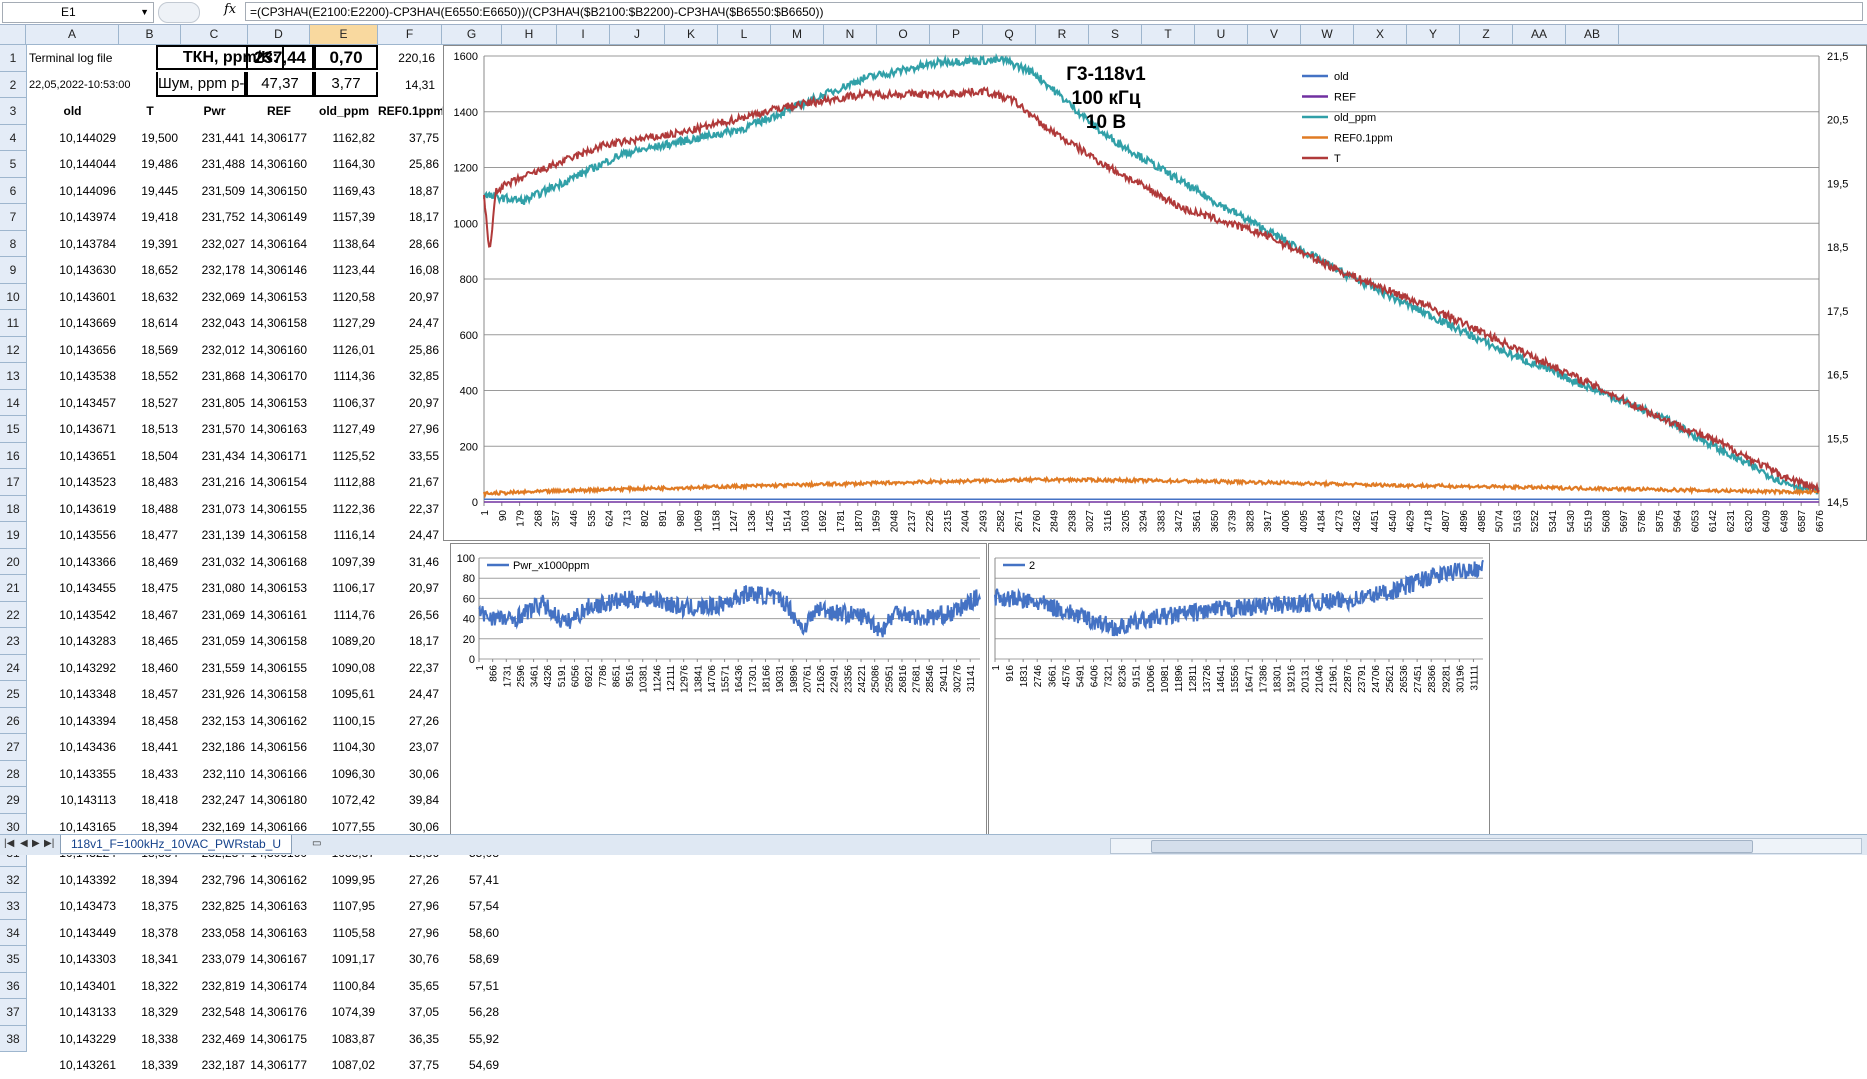 This screenshot has width=1867, height=1079. I want to click on data-cell: 14,306155, so click(278, 667).